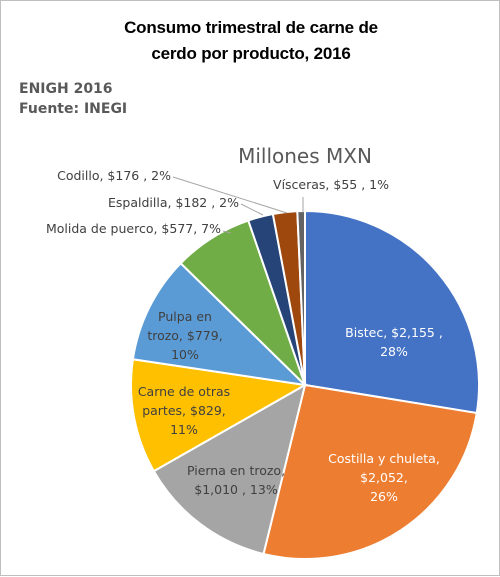  I want to click on data-label-visceras: Vísceras, $55 , 1%, so click(331, 184).